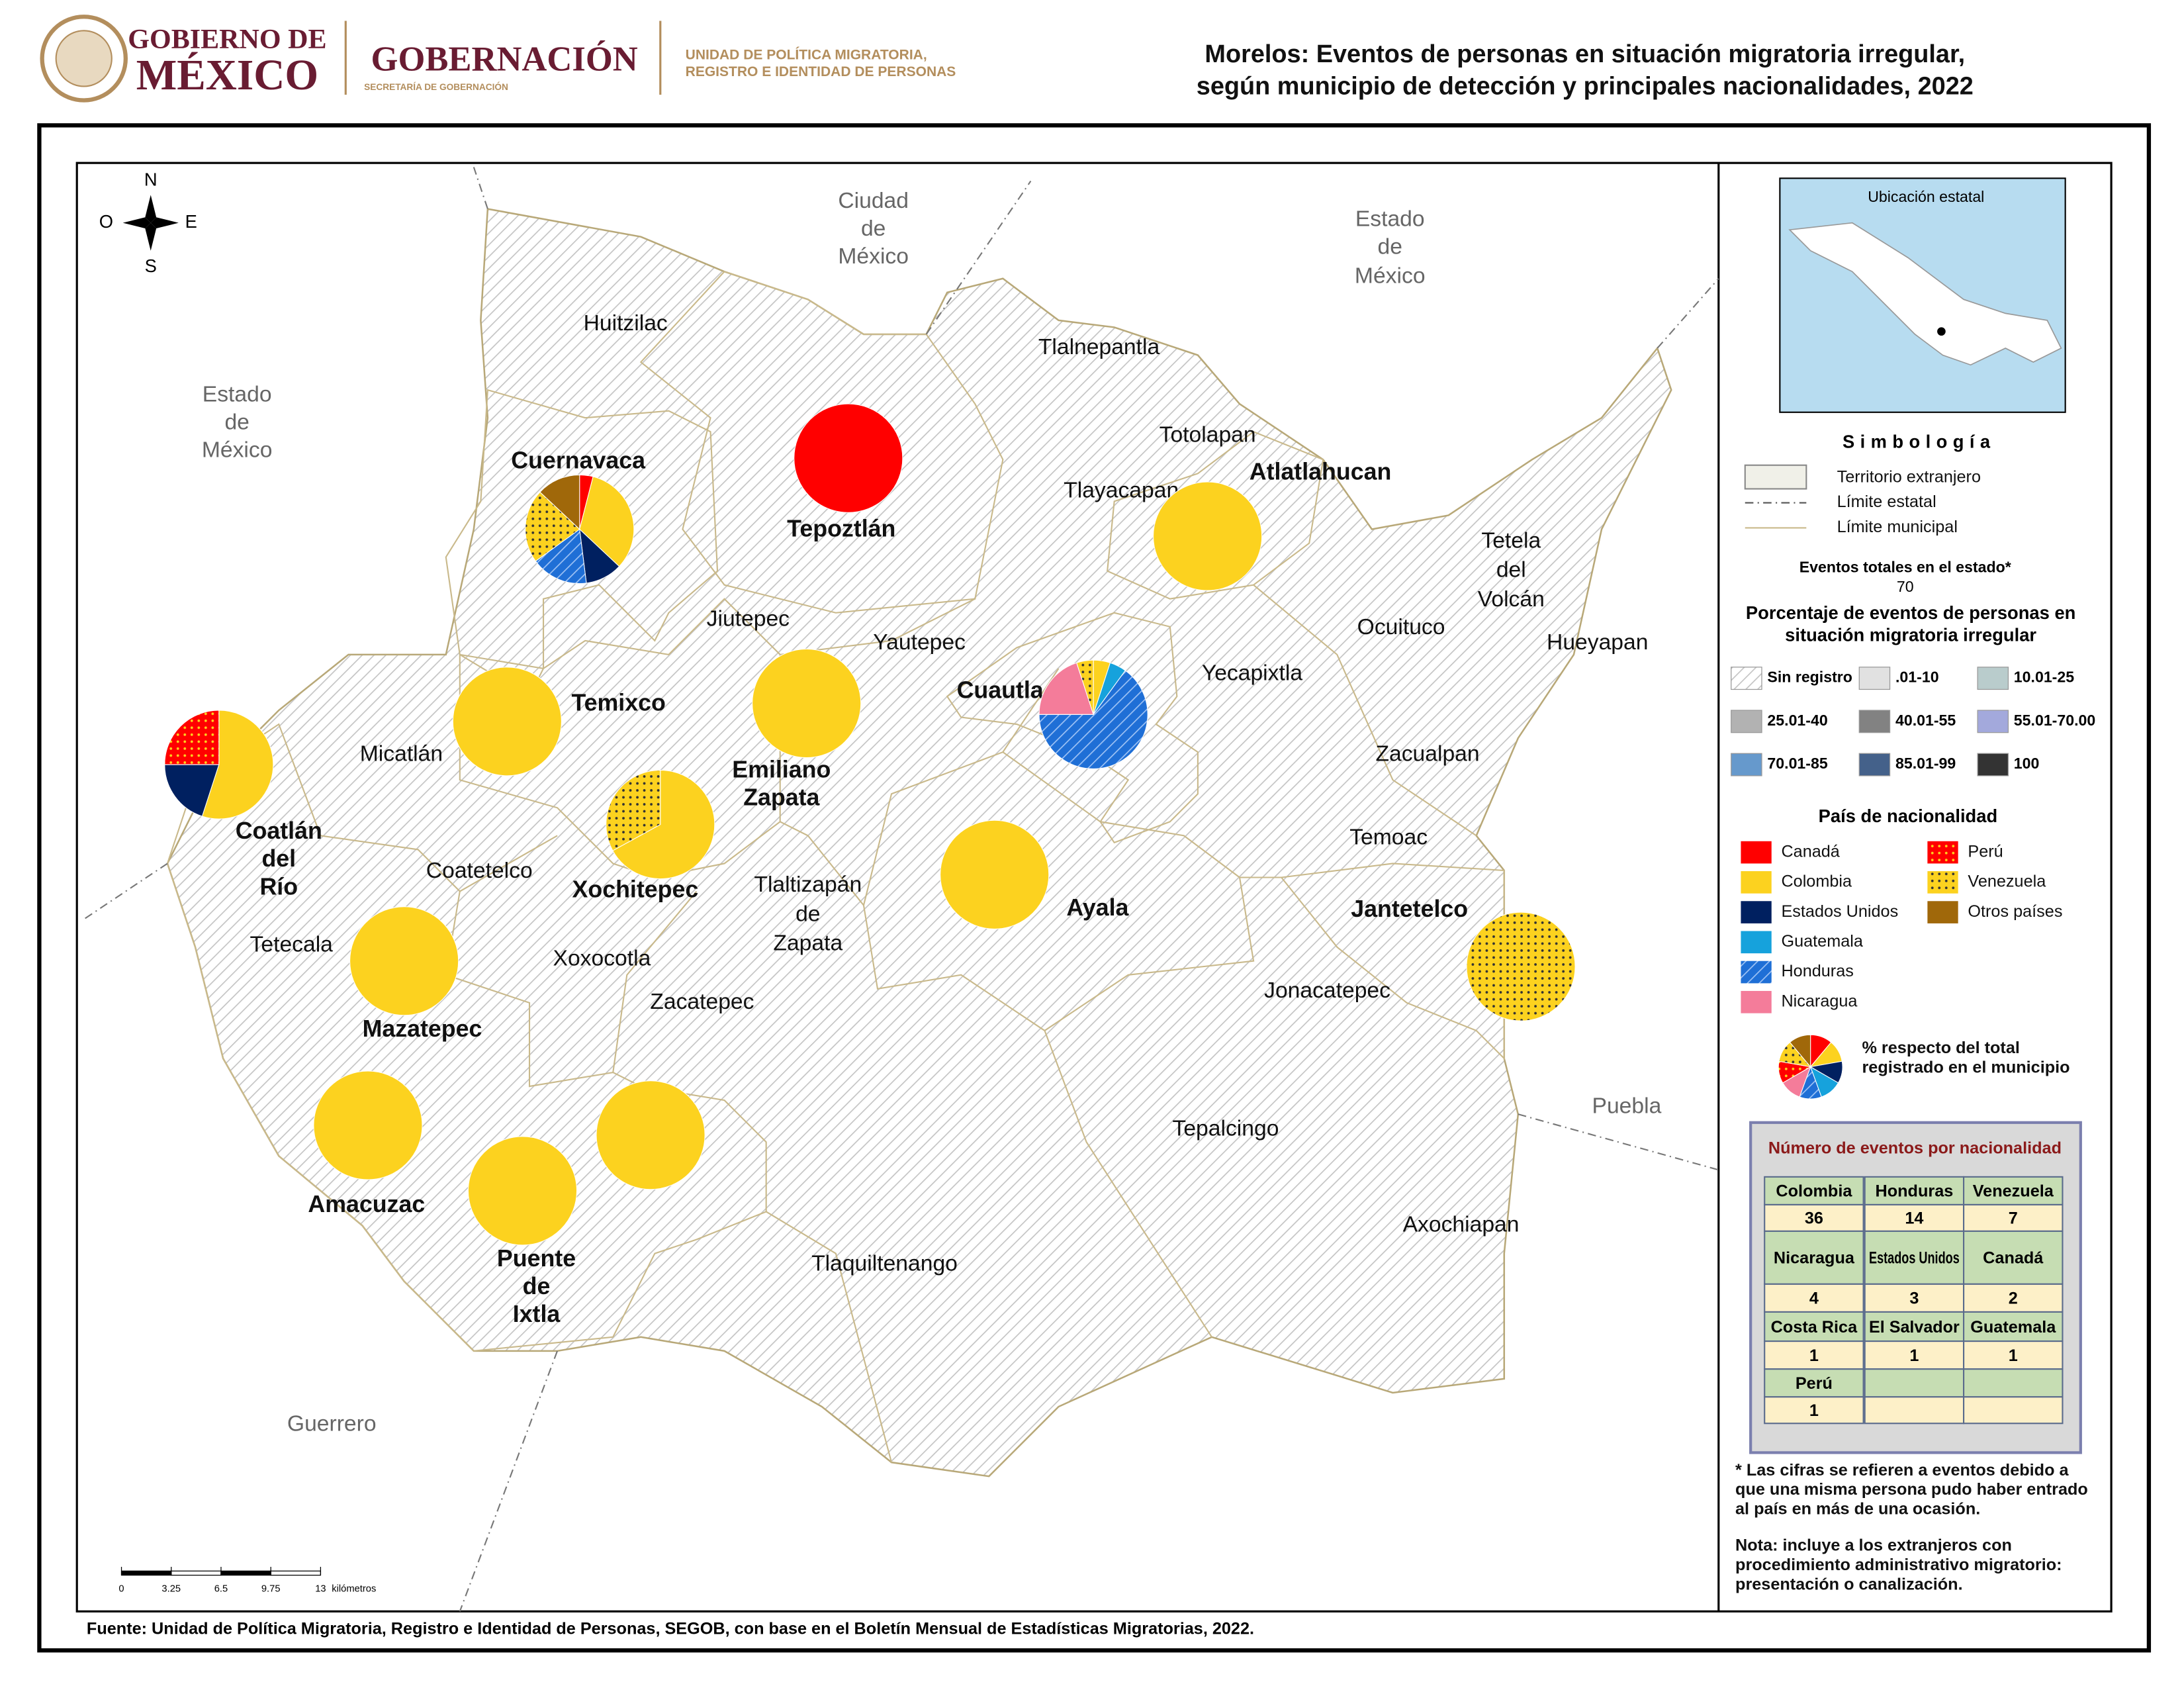  I want to click on table-header: Costa Rica, so click(1814, 1327).